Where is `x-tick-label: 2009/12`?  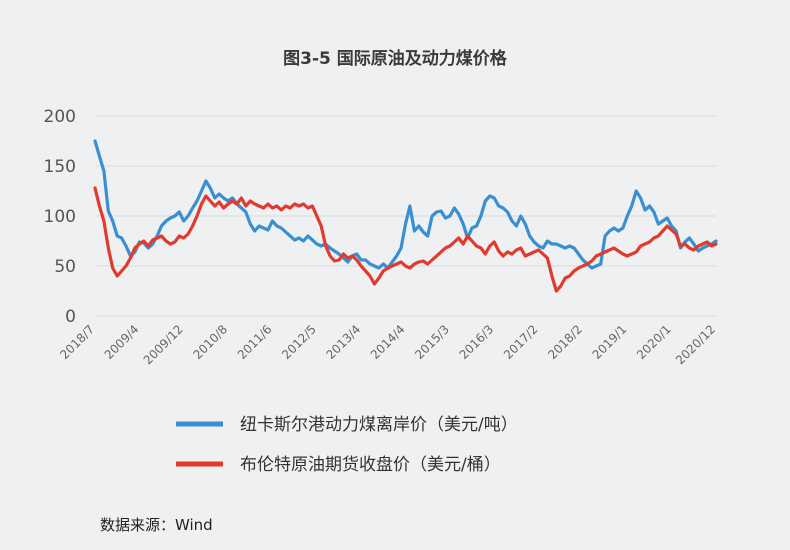 x-tick-label: 2009/12 is located at coordinates (163, 344).